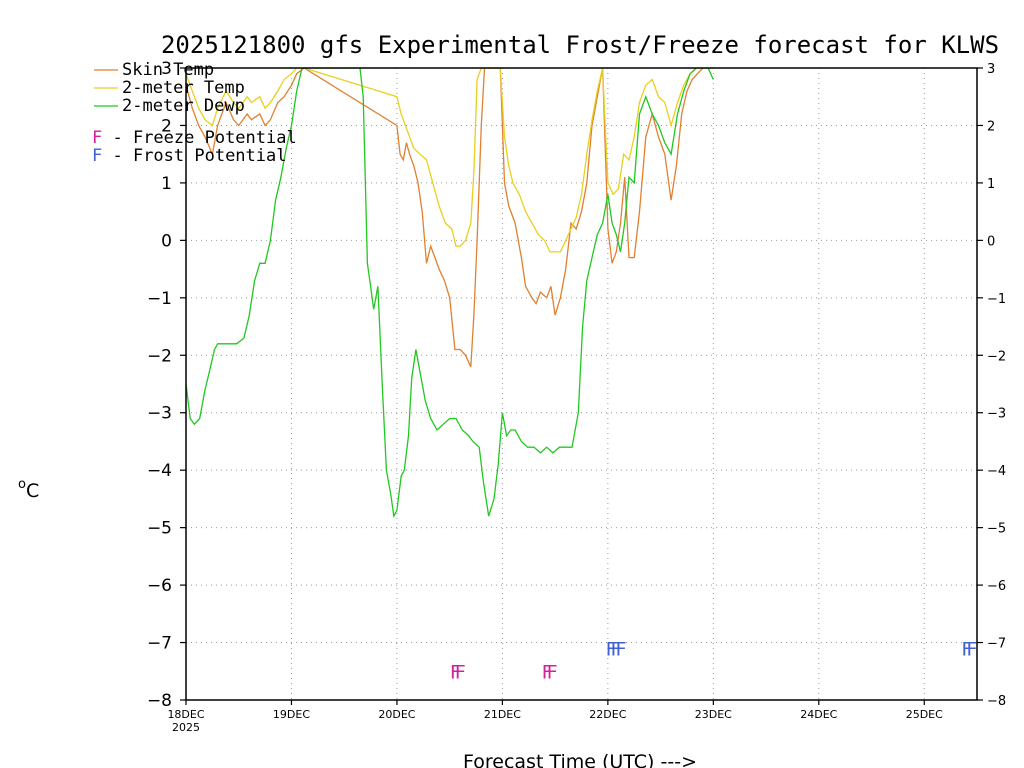  What do you see at coordinates (996, 356) in the screenshot?
I see `y-tick-label-right: −2` at bounding box center [996, 356].